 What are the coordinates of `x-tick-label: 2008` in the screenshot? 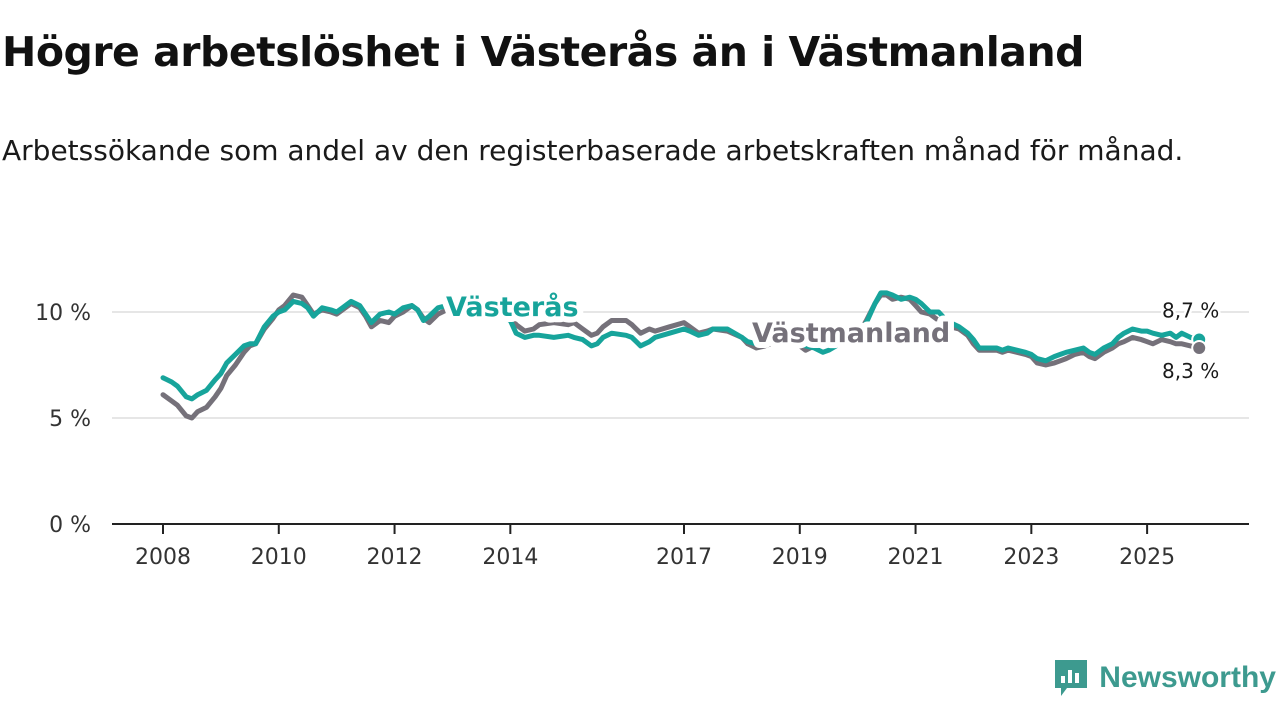 It's located at (163, 557).